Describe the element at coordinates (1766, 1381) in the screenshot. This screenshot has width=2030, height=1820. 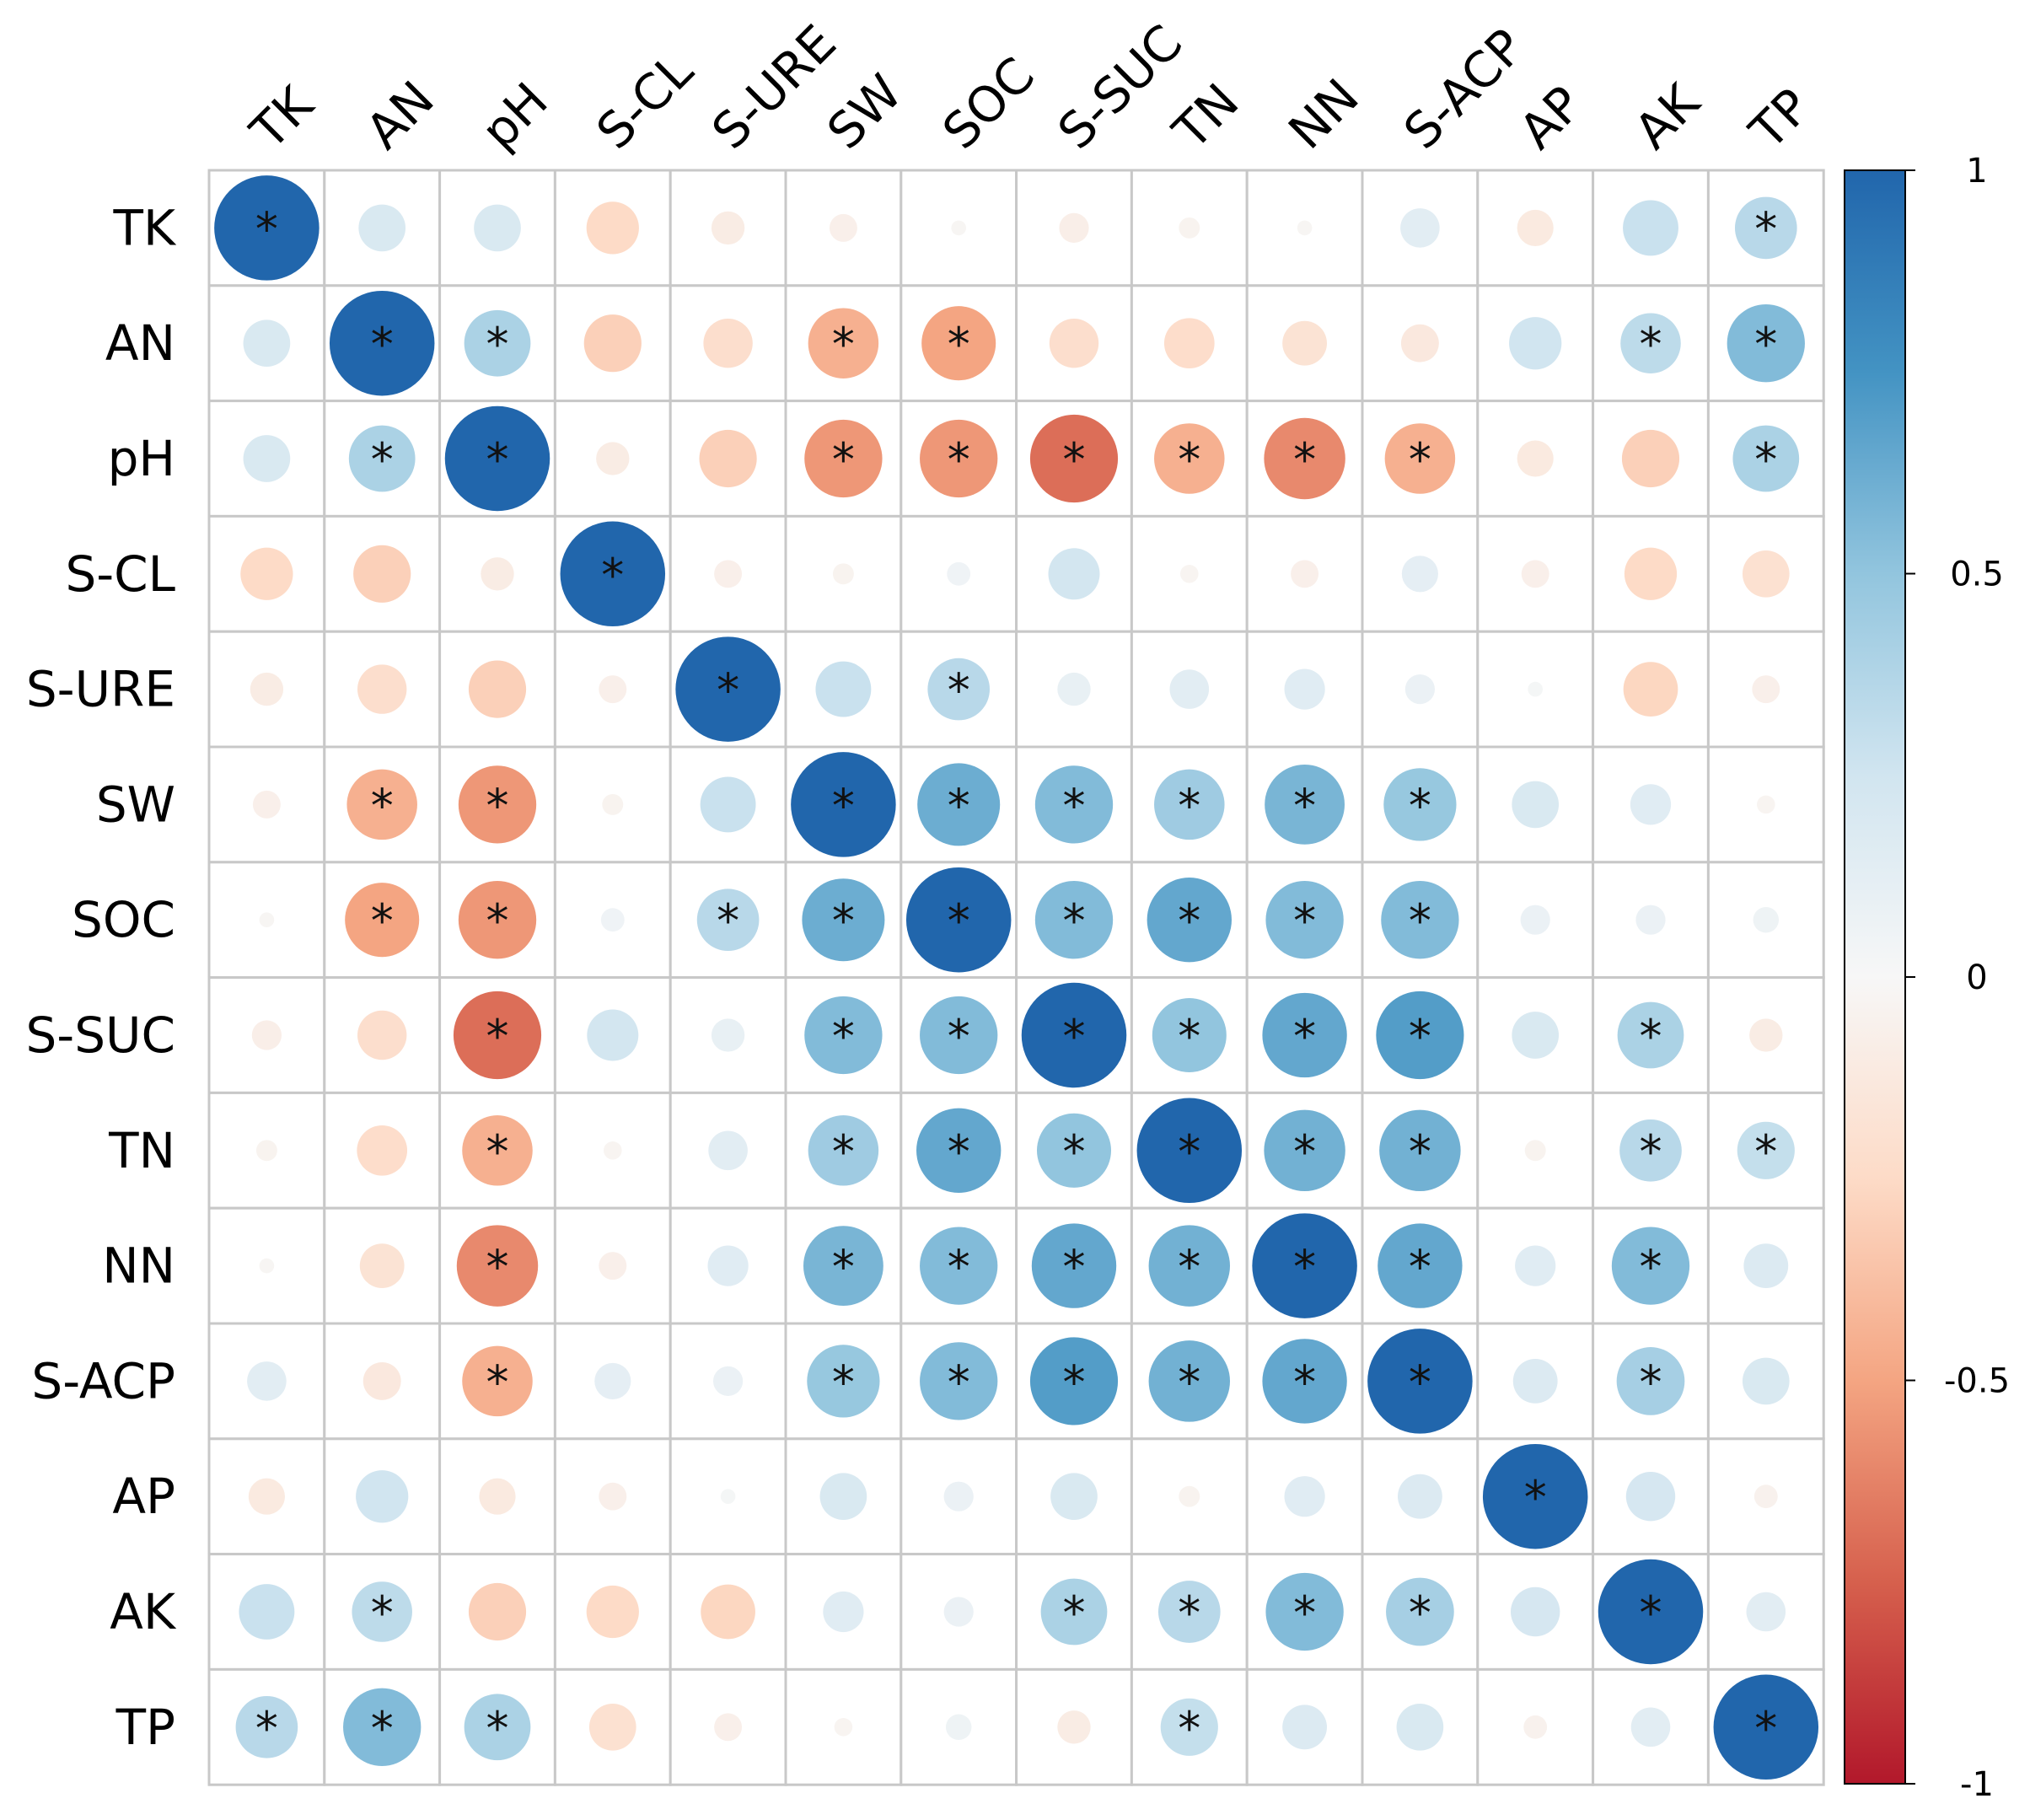
I see `corr-circle-S-ACP-TP` at that location.